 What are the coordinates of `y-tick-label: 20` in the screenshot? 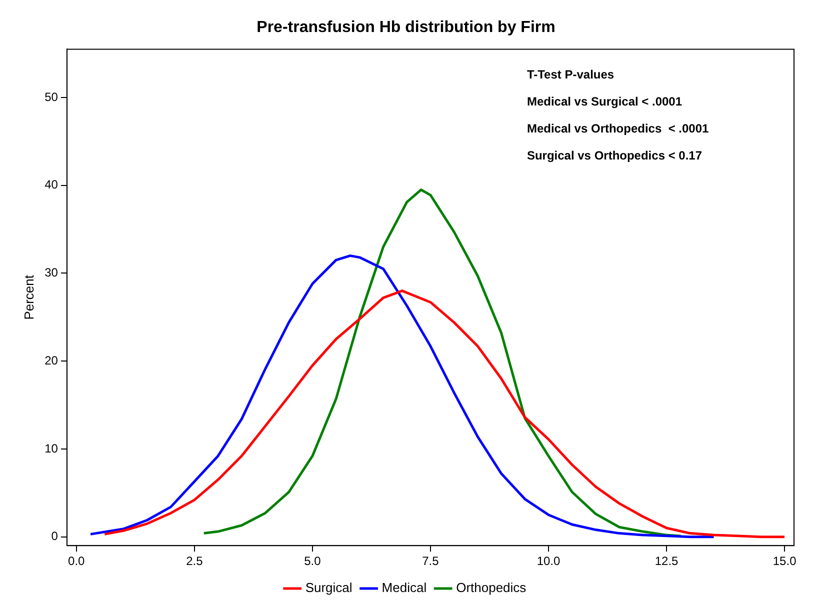 It's located at (51, 360).